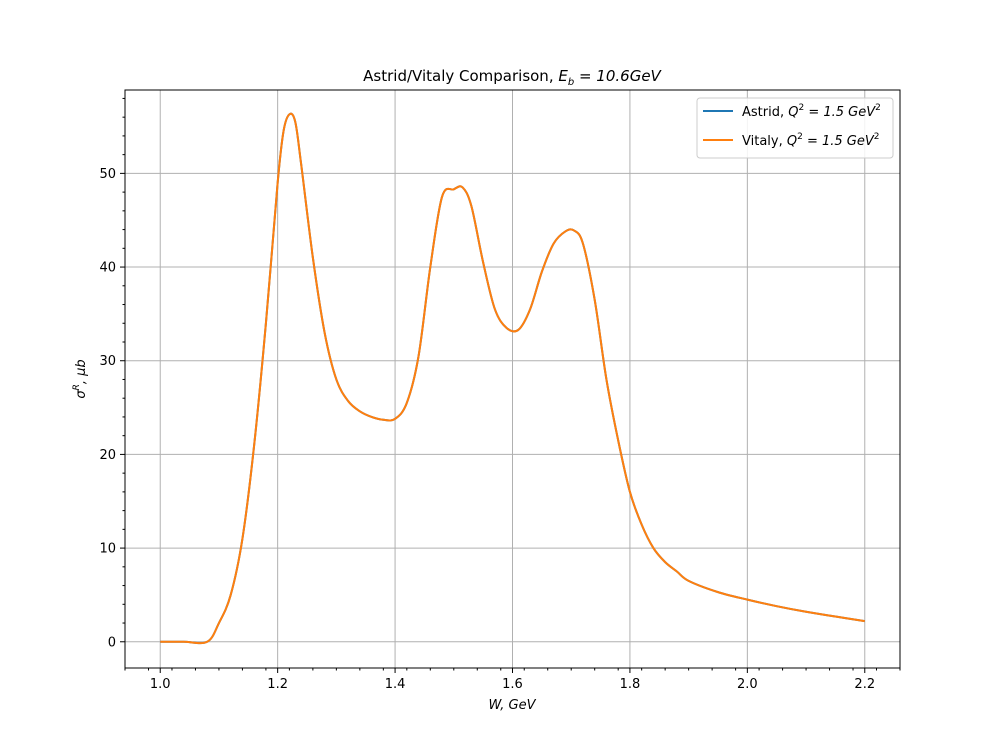  I want to click on x-axis-ticks: 1.0 1.2 1.4 1.6 1.8 2.0 2.2, so click(512, 680).